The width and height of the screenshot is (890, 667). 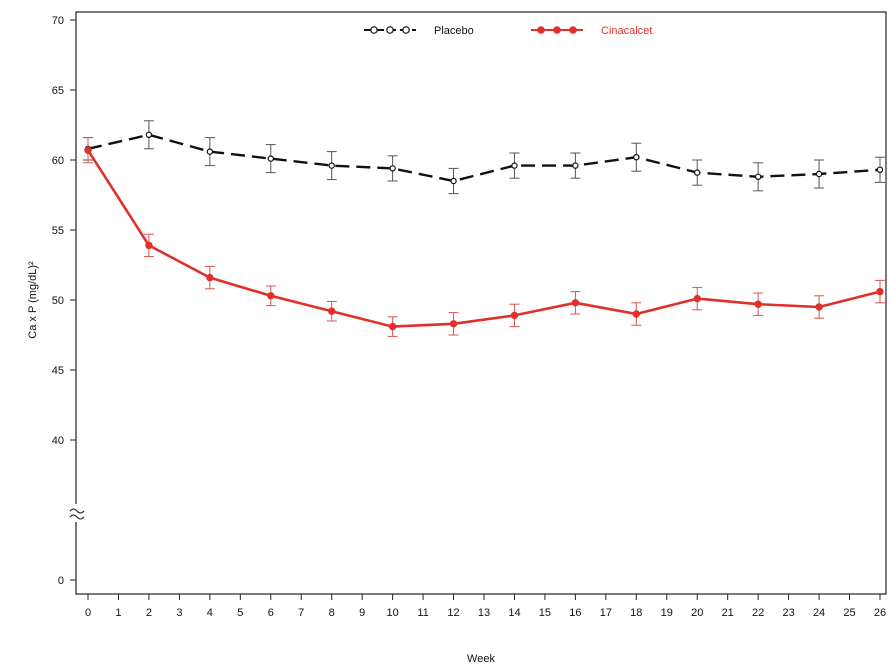 I want to click on x-tick-label: 7, so click(x=301, y=613).